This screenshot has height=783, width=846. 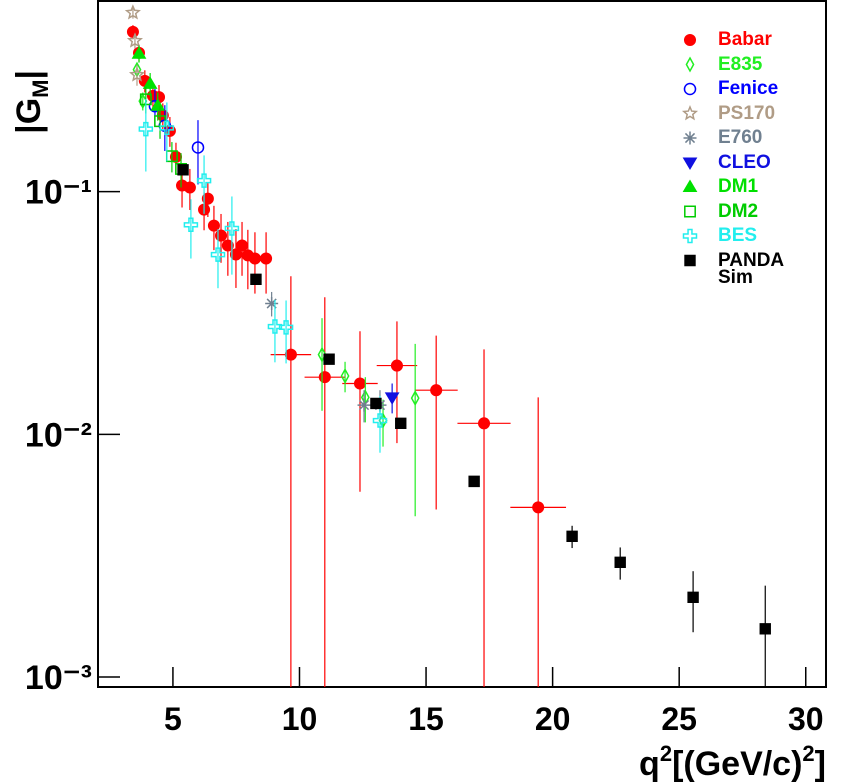 I want to click on legend-label: Fenice, so click(x=748, y=88).